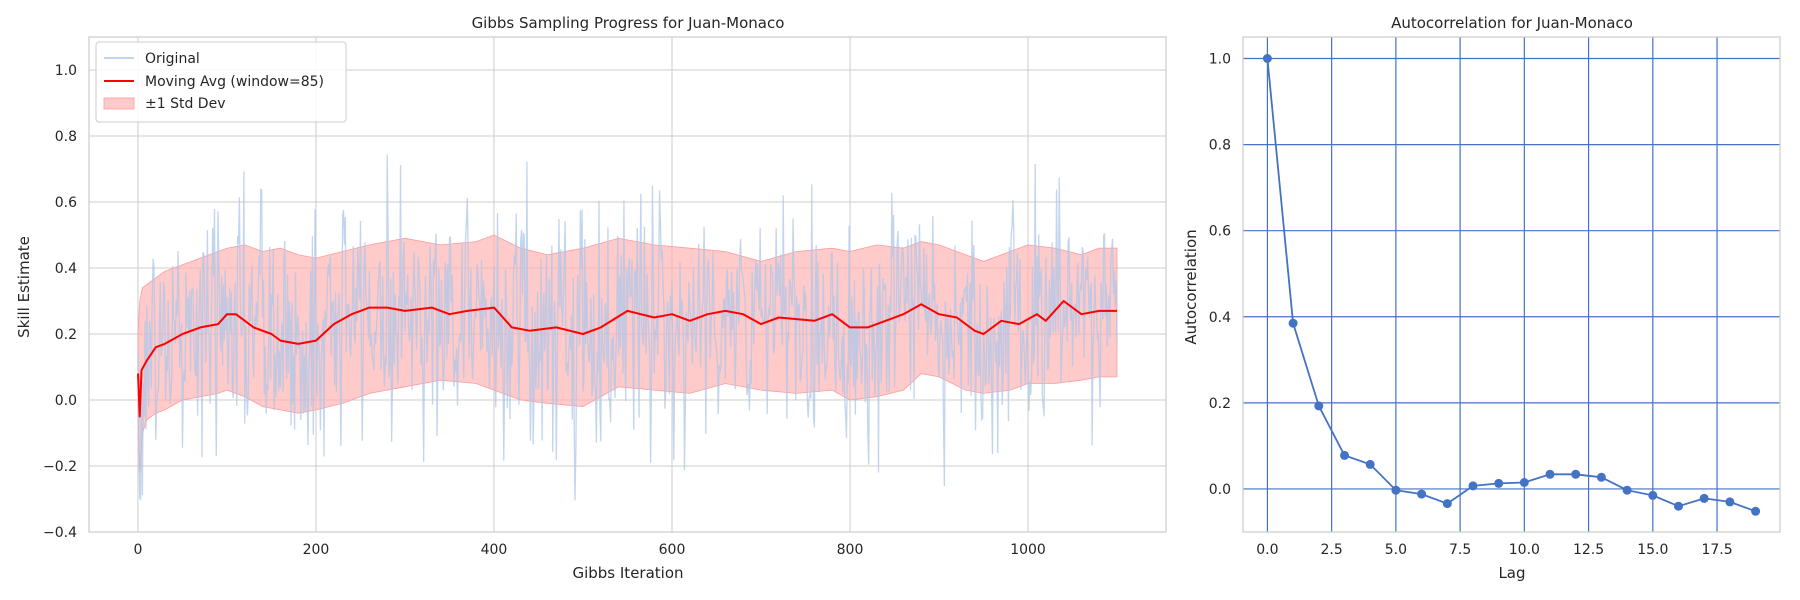 This screenshot has width=1800, height=600. Describe the element at coordinates (1332, 550) in the screenshot. I see `x-tick-label: 2.5` at that location.